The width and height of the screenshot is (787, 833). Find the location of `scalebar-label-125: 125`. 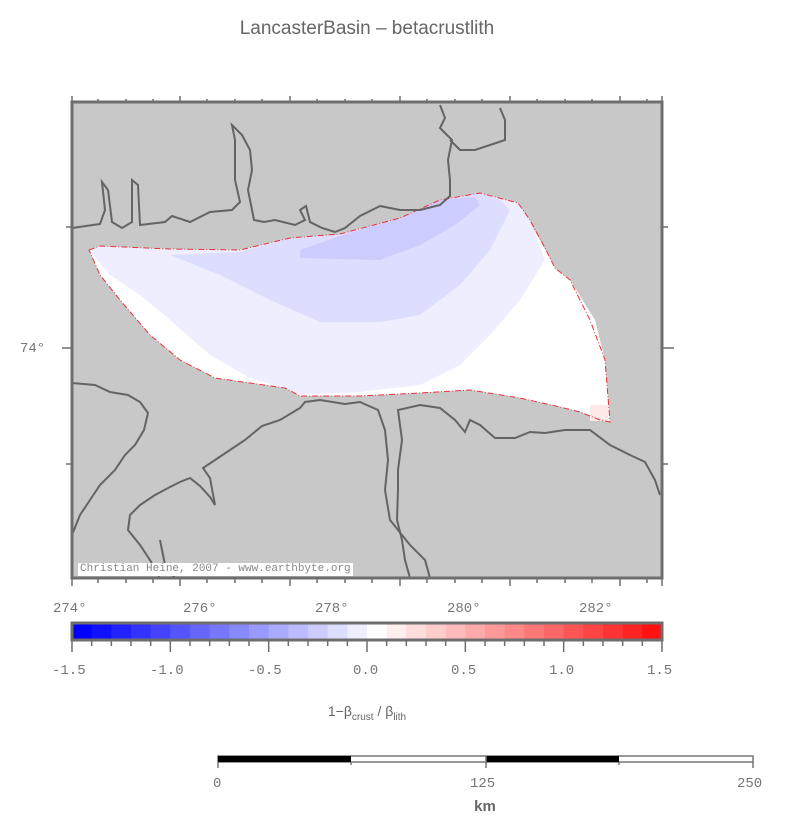

scalebar-label-125: 125 is located at coordinates (483, 784).